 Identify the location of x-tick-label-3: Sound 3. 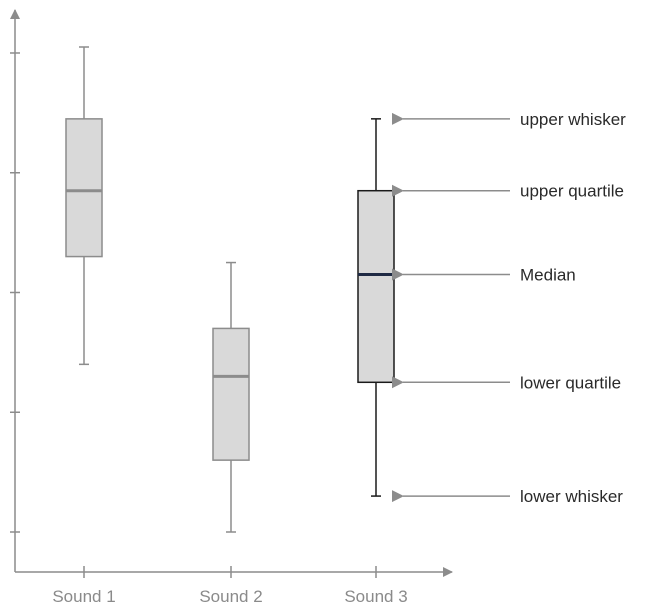
(375, 595).